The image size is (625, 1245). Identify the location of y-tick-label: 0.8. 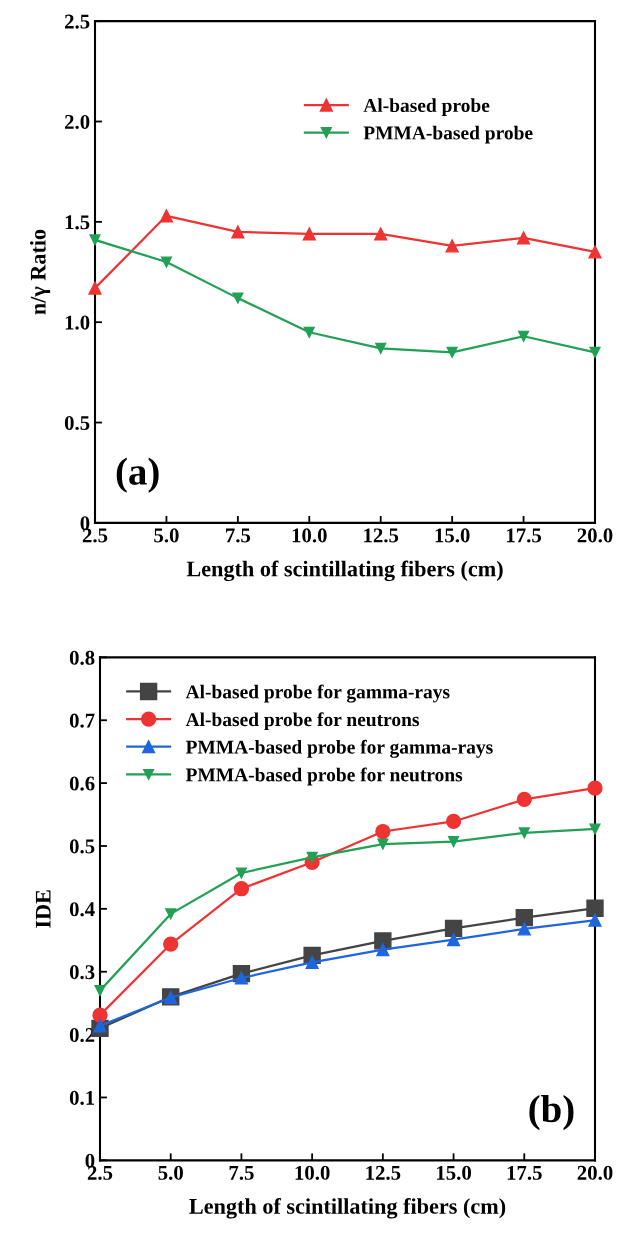
(82, 657).